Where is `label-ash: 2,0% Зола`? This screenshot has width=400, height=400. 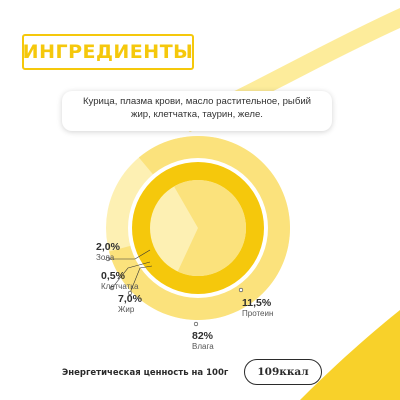 label-ash: 2,0% Зола is located at coordinates (108, 252).